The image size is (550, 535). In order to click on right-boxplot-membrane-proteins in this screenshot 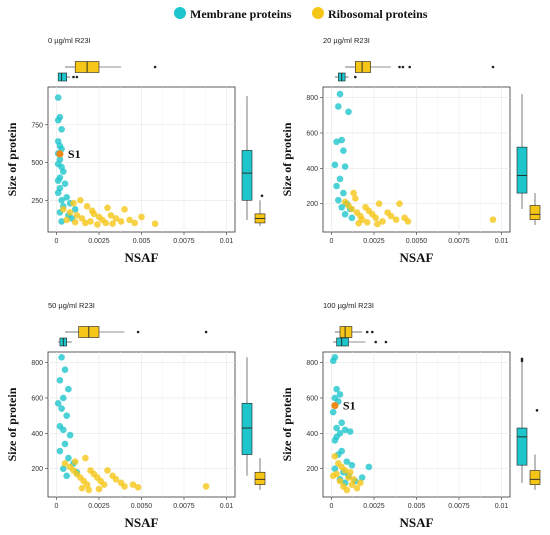, I will do `click(522, 420)`.